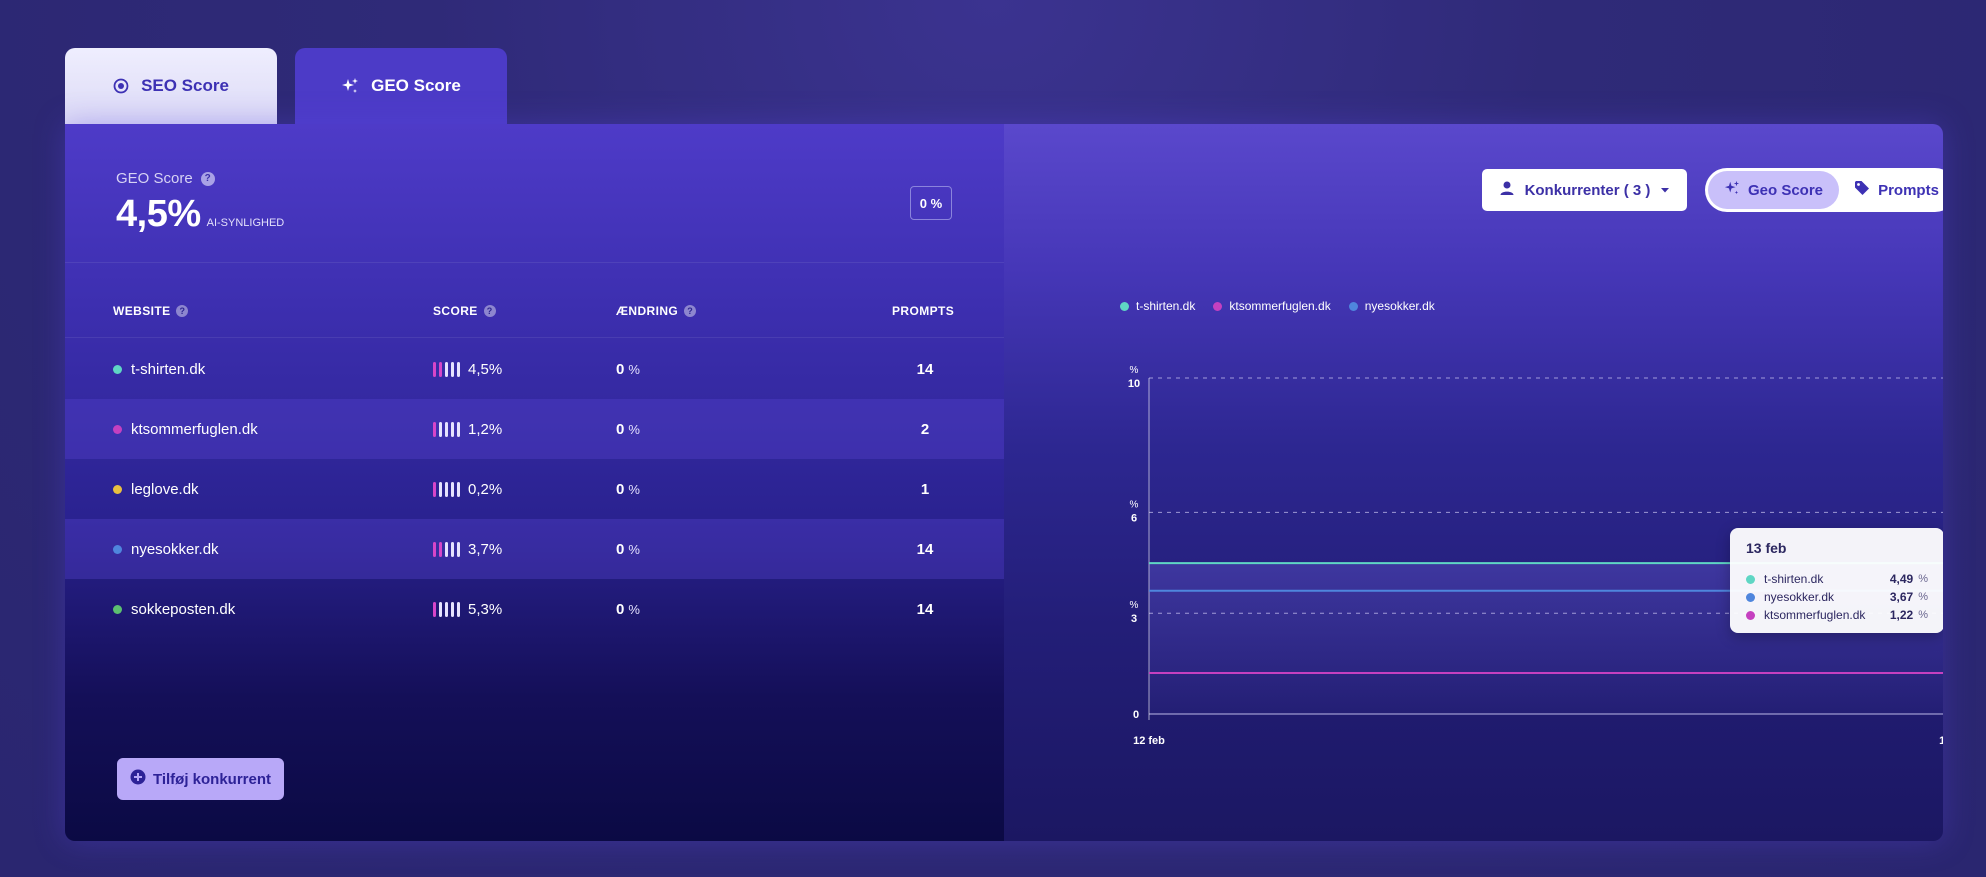  I want to click on table-row: leglove.dk 0,2% 0 % 1, so click(534, 489).